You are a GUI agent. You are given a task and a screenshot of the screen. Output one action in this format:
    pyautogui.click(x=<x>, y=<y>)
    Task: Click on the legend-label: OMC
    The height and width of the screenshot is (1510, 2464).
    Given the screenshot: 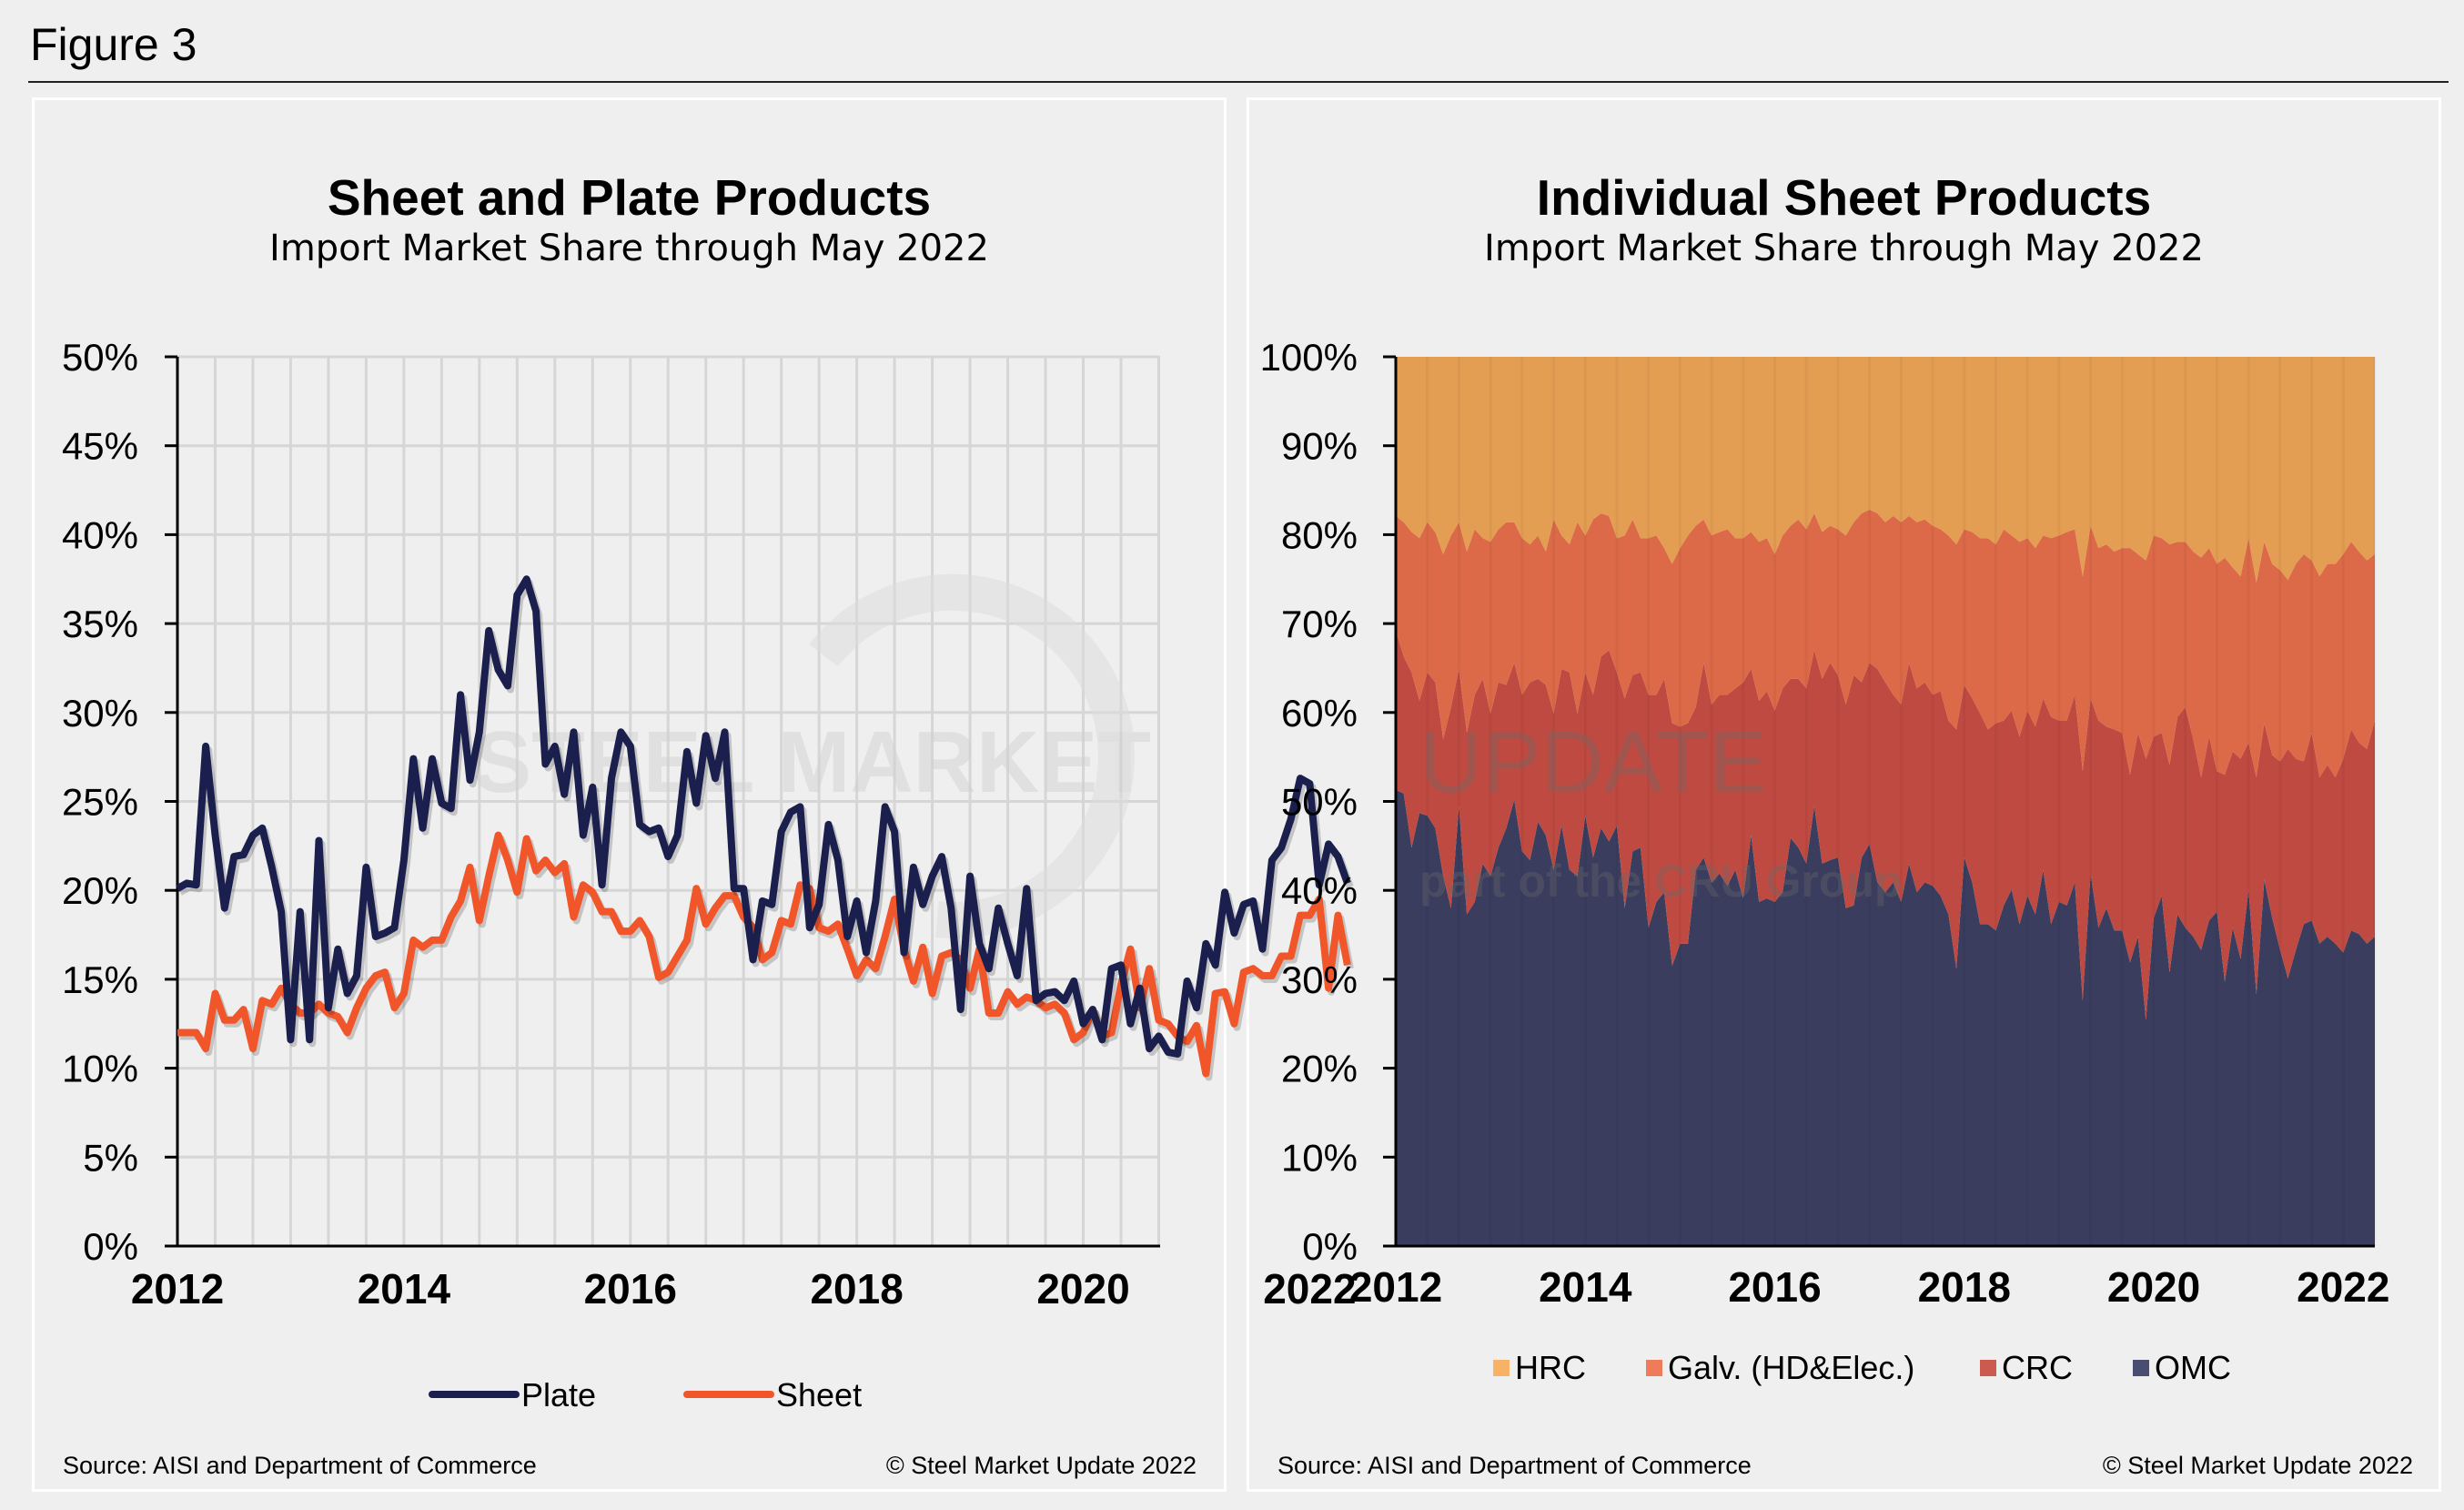 What is the action you would take?
    pyautogui.click(x=2193, y=1367)
    